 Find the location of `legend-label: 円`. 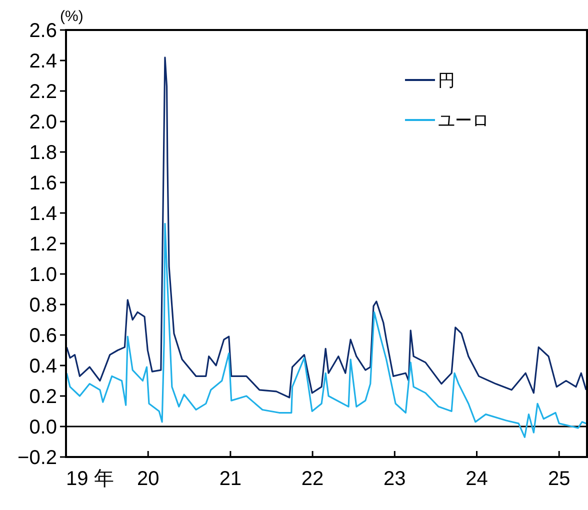

legend-label: 円 is located at coordinates (446, 80).